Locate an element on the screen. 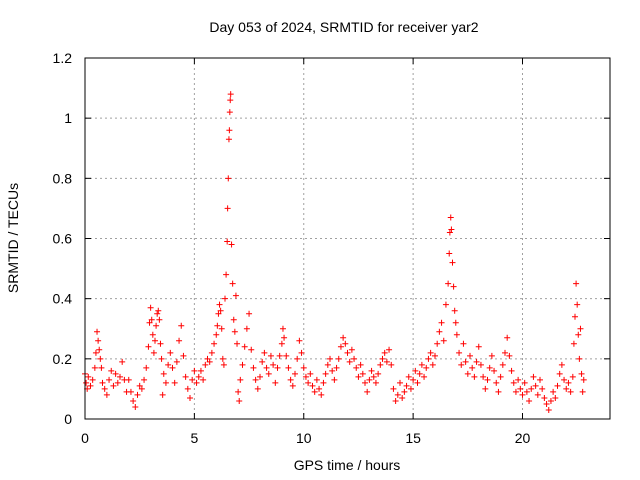 Image resolution: width=640 pixels, height=480 pixels. y-tick-label: 0.6 is located at coordinates (63, 239).